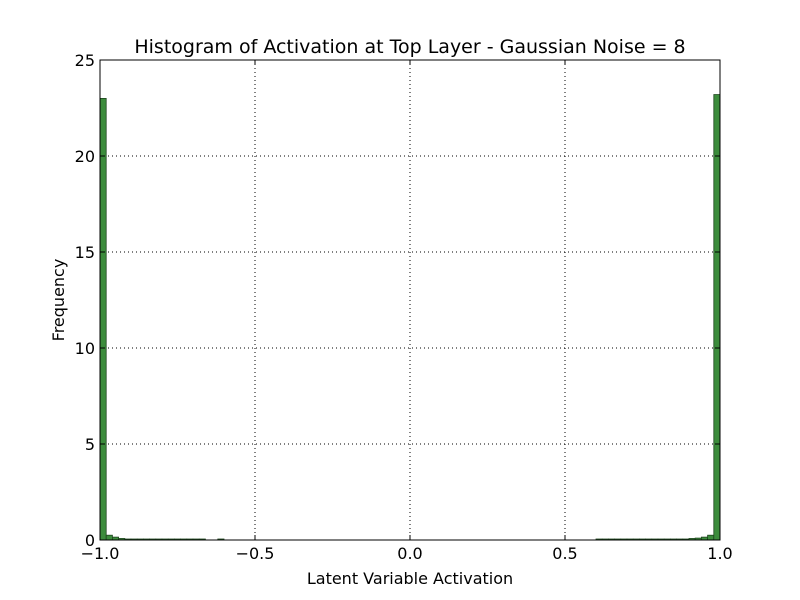 The width and height of the screenshot is (800, 600). Describe the element at coordinates (85, 300) in the screenshot. I see `y-tick-labels: 0 5 10 15 20 25` at that location.